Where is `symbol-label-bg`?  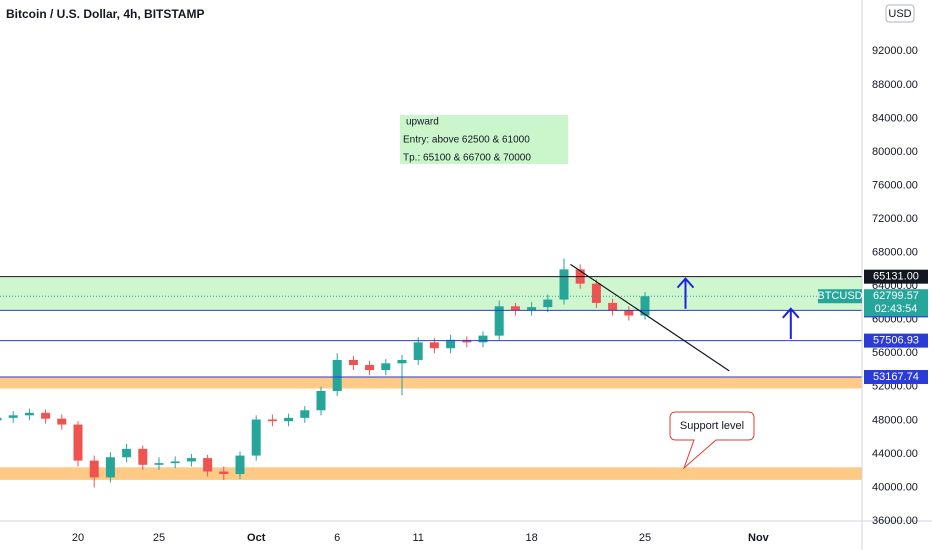 symbol-label-bg is located at coordinates (840, 296).